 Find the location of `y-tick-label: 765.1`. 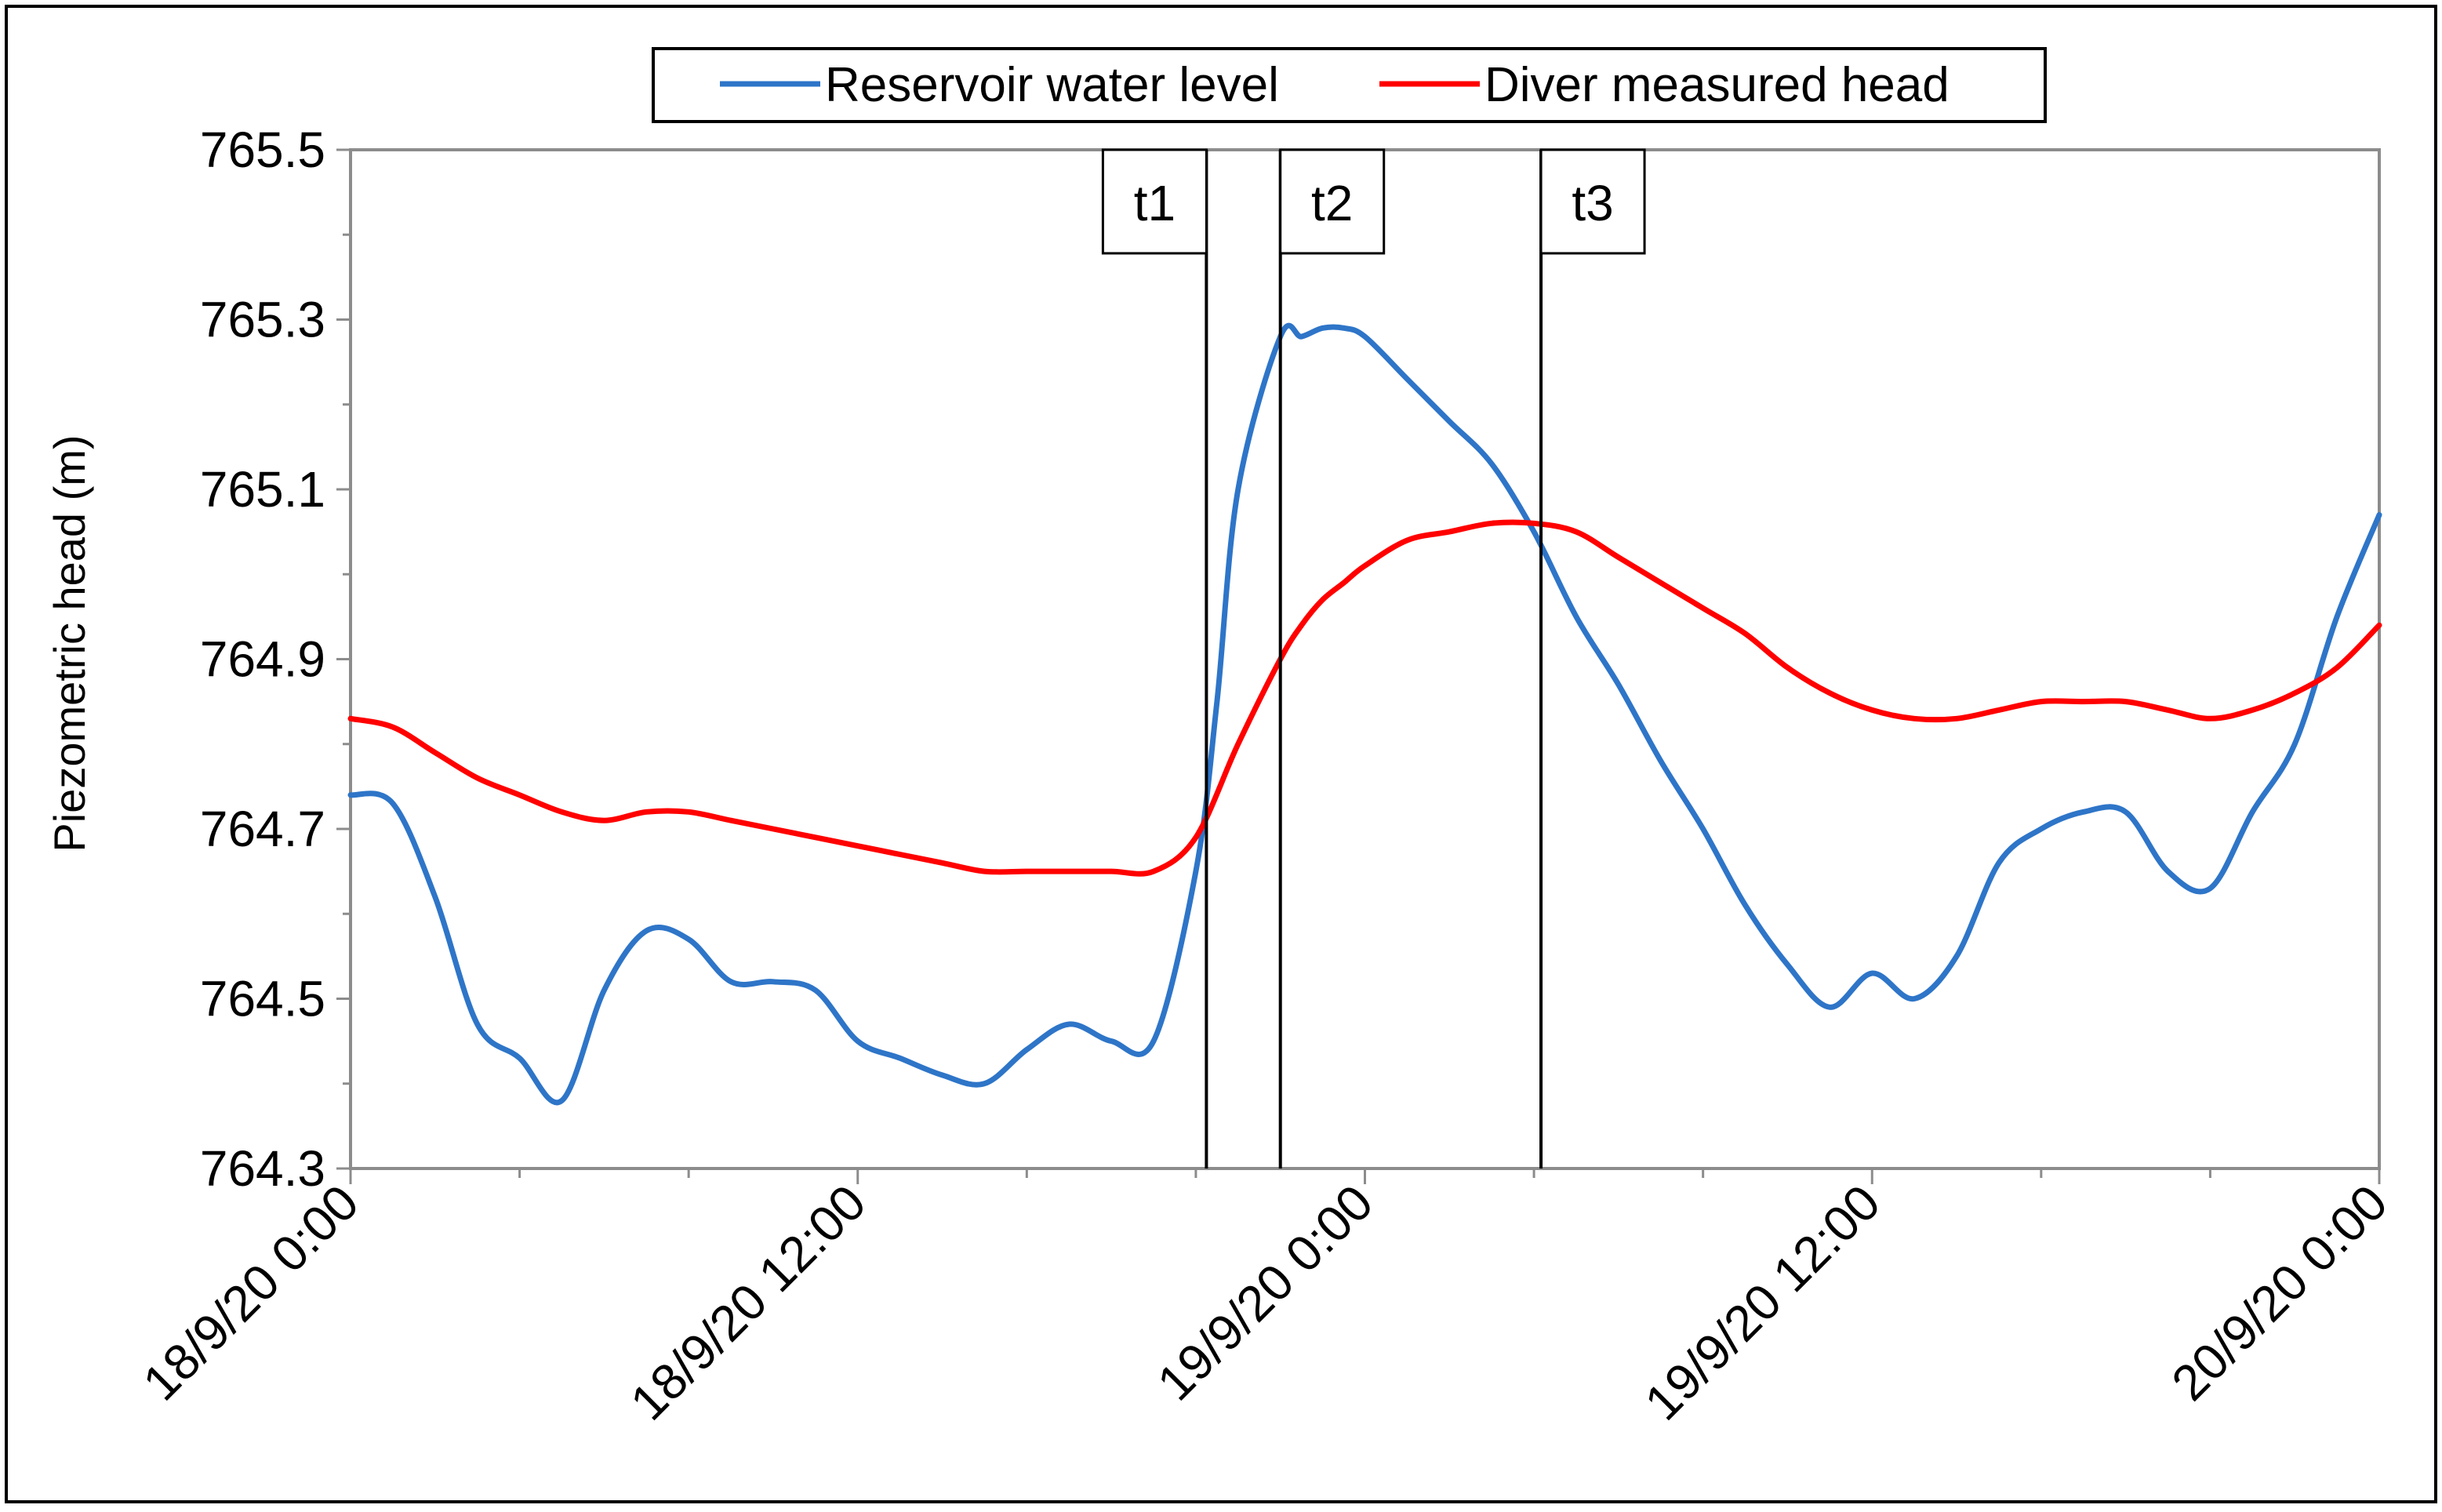

y-tick-label: 765.1 is located at coordinates (262, 489).